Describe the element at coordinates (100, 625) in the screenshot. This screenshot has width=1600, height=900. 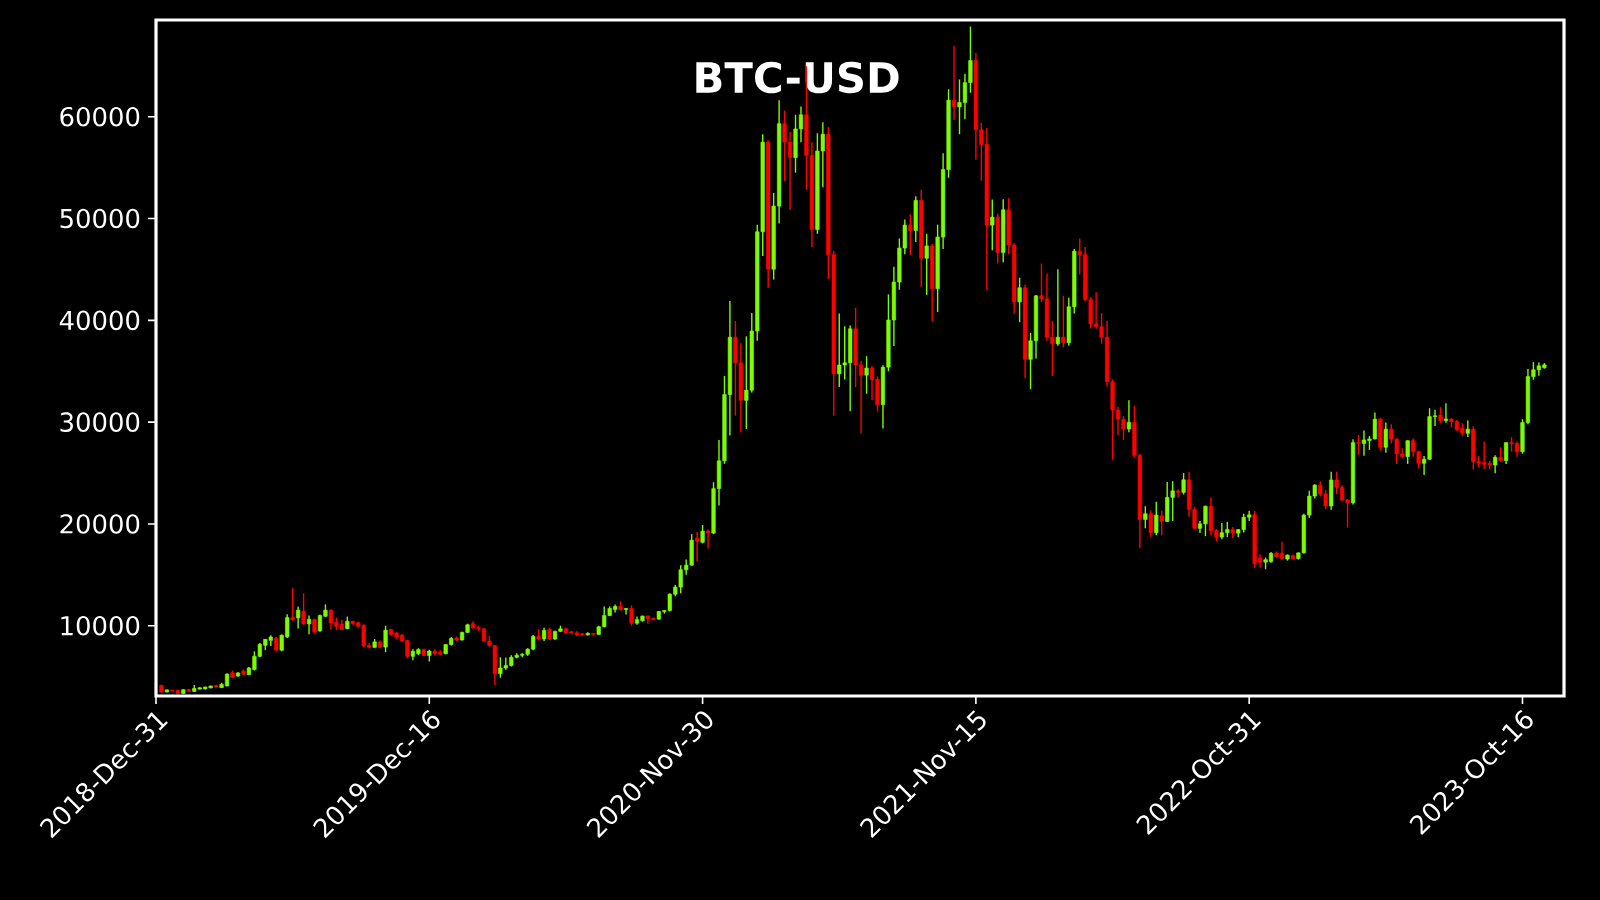
I see `y-tick-label: 10000` at that location.